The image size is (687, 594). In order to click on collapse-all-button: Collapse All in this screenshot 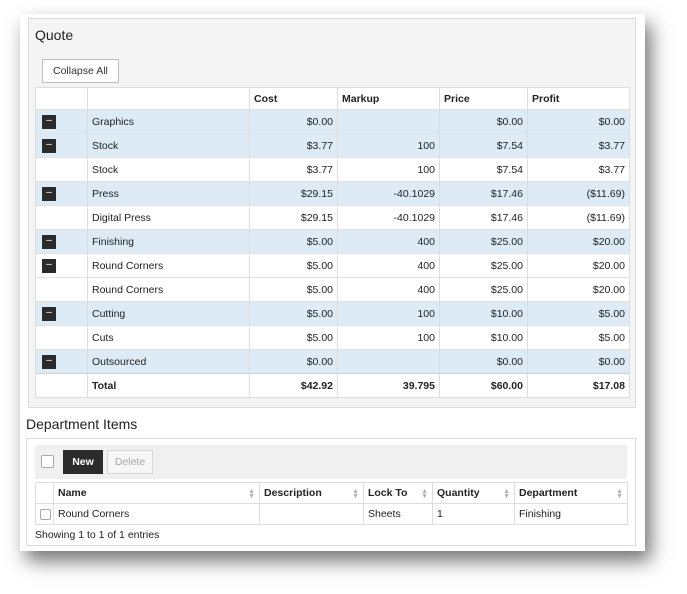, I will do `click(80, 71)`.